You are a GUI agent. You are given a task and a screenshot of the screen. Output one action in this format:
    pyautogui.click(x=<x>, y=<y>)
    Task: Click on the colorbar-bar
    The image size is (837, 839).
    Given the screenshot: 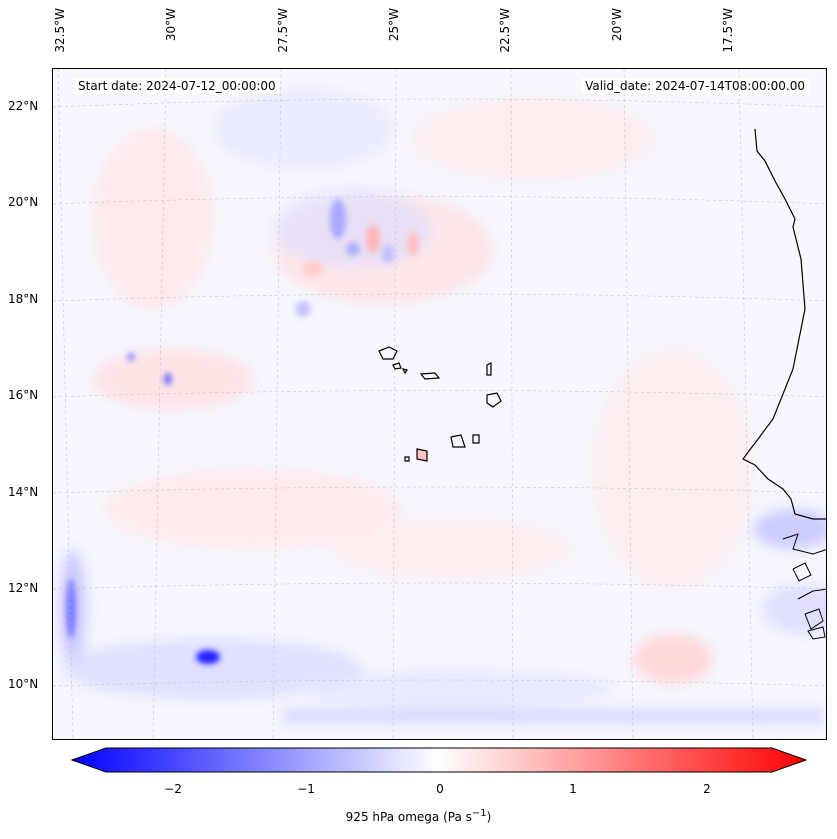 What is the action you would take?
    pyautogui.click(x=438, y=760)
    